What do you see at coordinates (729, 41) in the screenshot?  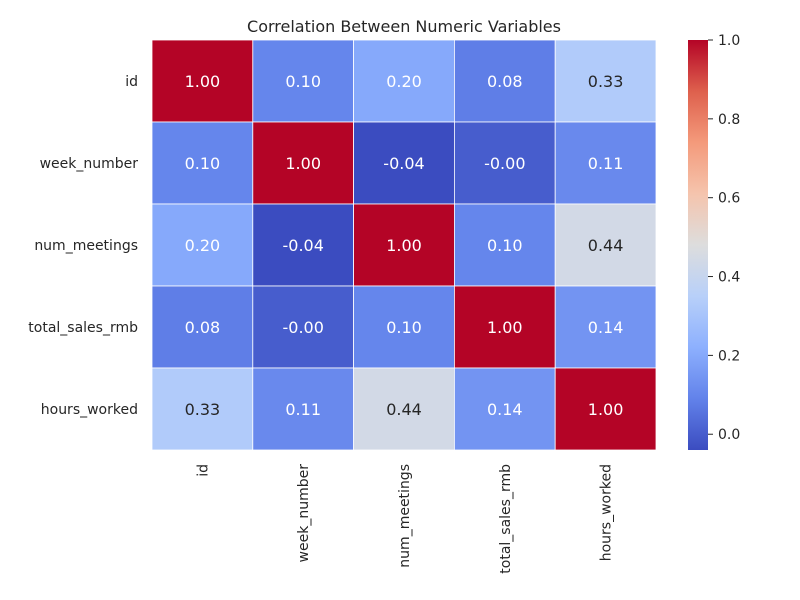 I see `colorbar-tick-label: 1.0` at bounding box center [729, 41].